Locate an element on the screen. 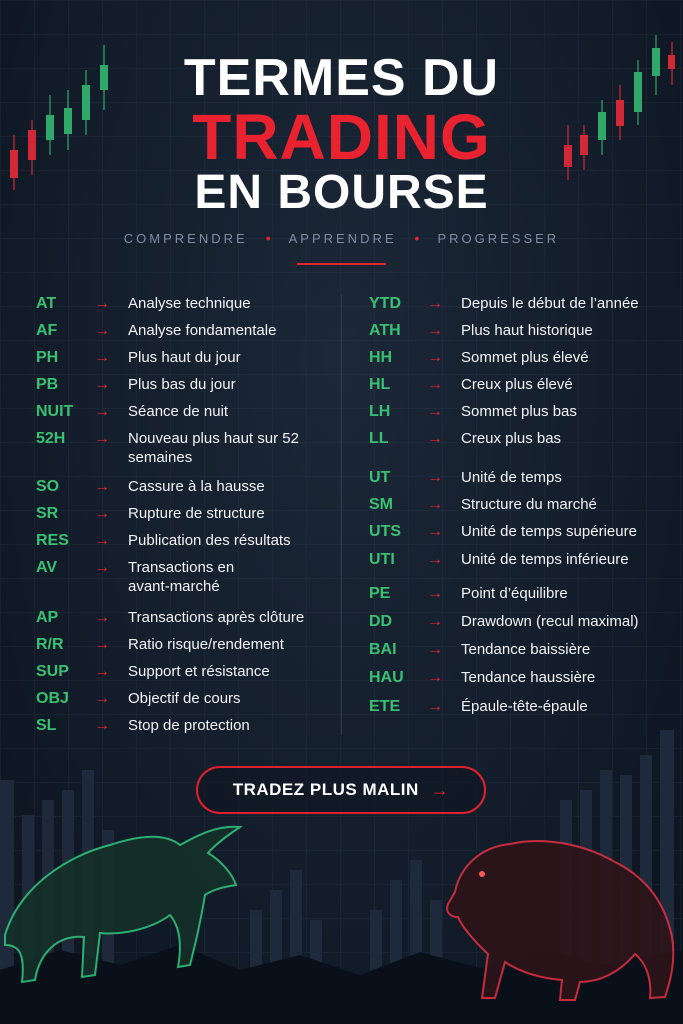 Image resolution: width=683 pixels, height=1024 pixels. term-abbr: ETE is located at coordinates (385, 706).